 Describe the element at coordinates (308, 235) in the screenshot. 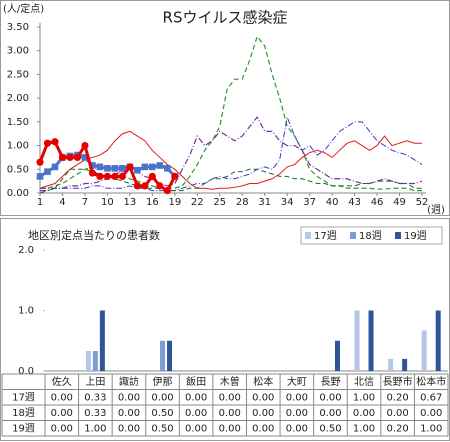

I see `legend-swatch` at that location.